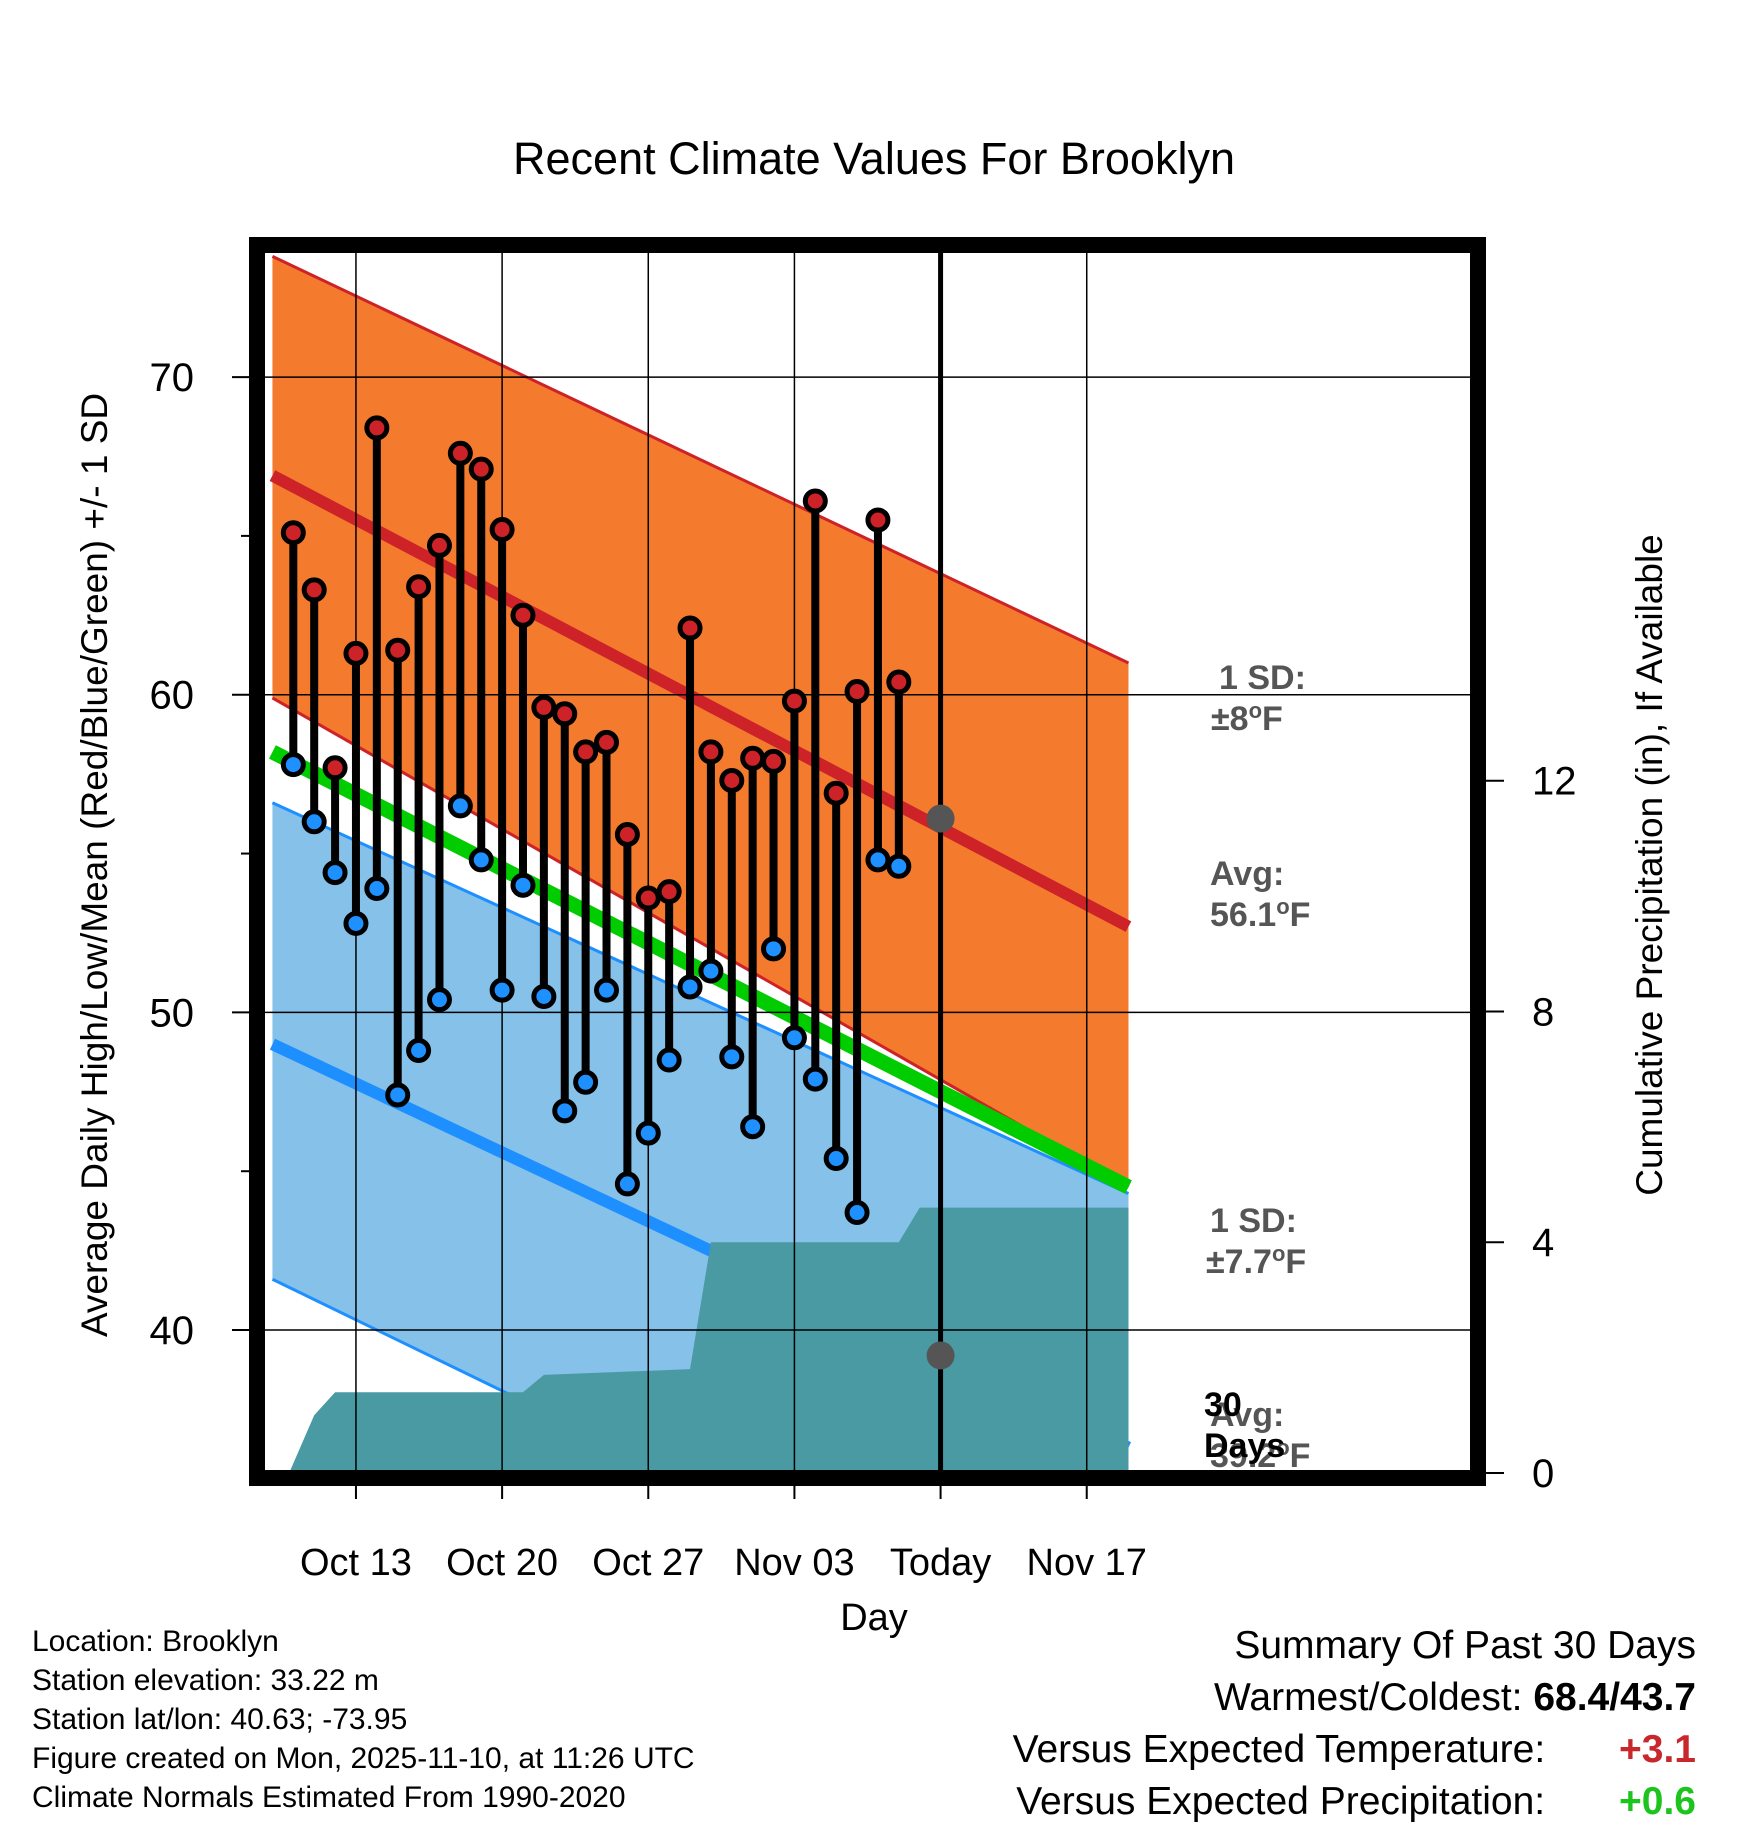  Describe the element at coordinates (1260, 914) in the screenshot. I see `high-avg-value: 56.1oF` at that location.